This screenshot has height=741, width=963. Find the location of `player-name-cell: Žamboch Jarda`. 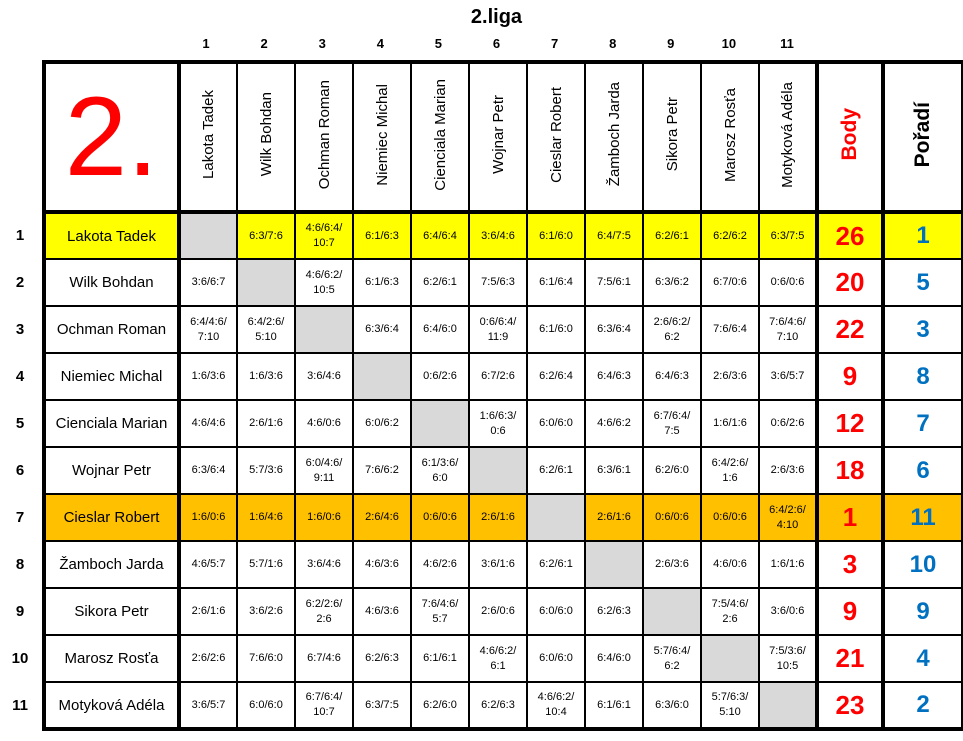

player-name-cell: Žamboch Jarda is located at coordinates (112, 564).